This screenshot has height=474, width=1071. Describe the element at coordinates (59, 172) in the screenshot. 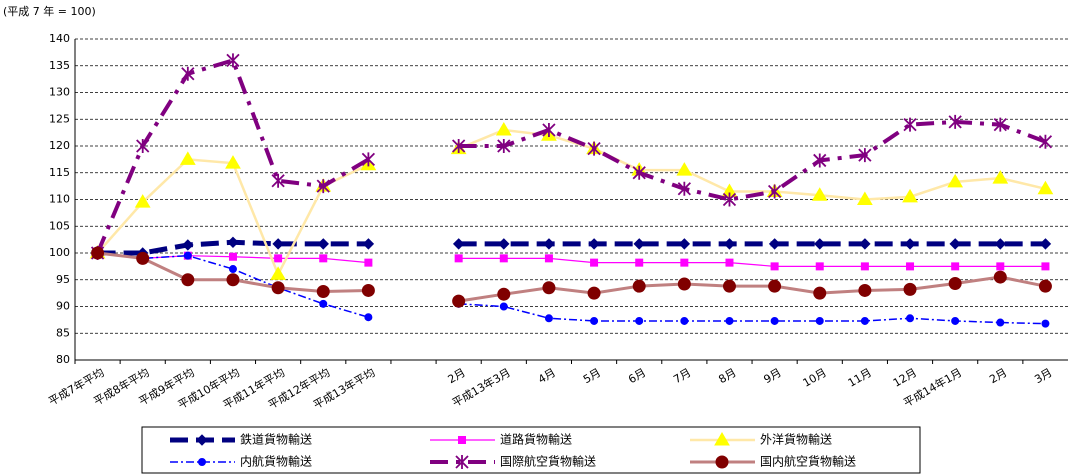

I see `y-tick-label: 115` at that location.